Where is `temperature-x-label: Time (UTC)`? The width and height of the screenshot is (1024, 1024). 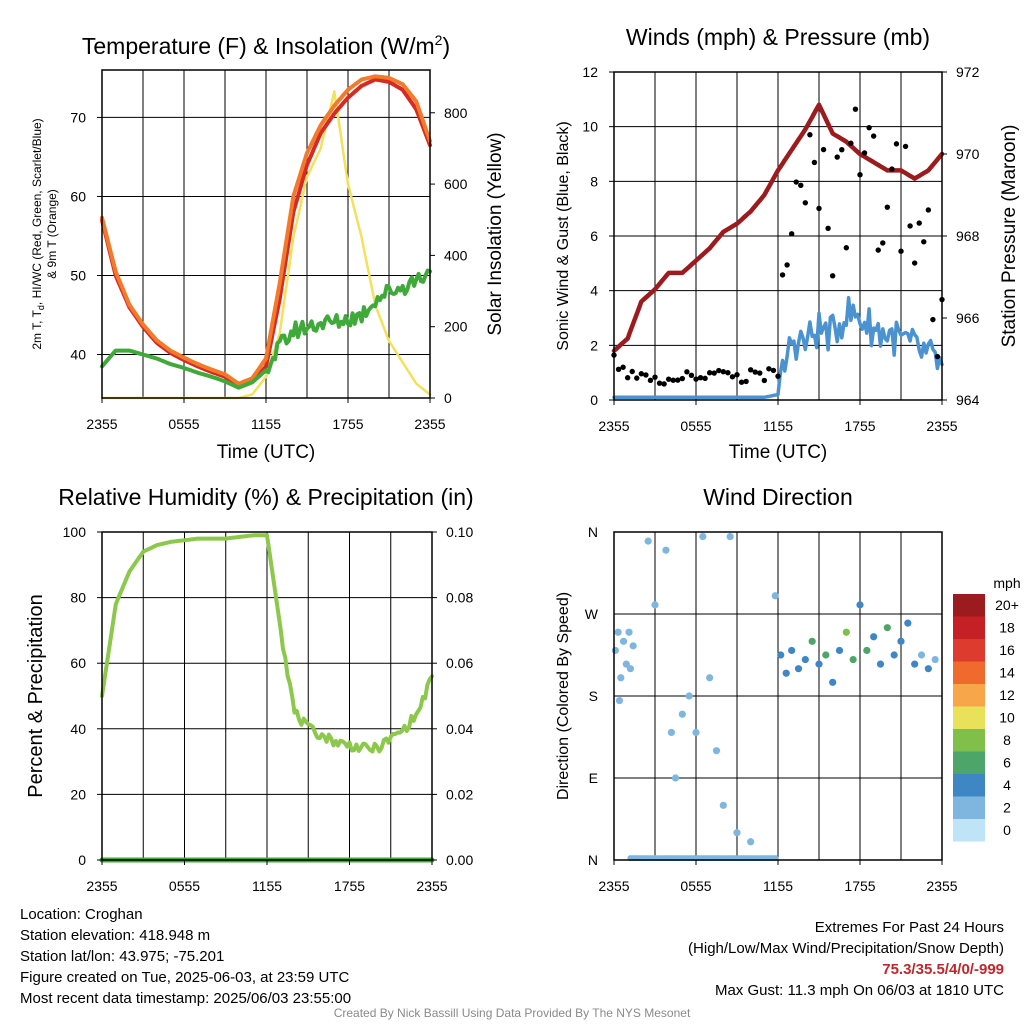 temperature-x-label: Time (UTC) is located at coordinates (266, 452).